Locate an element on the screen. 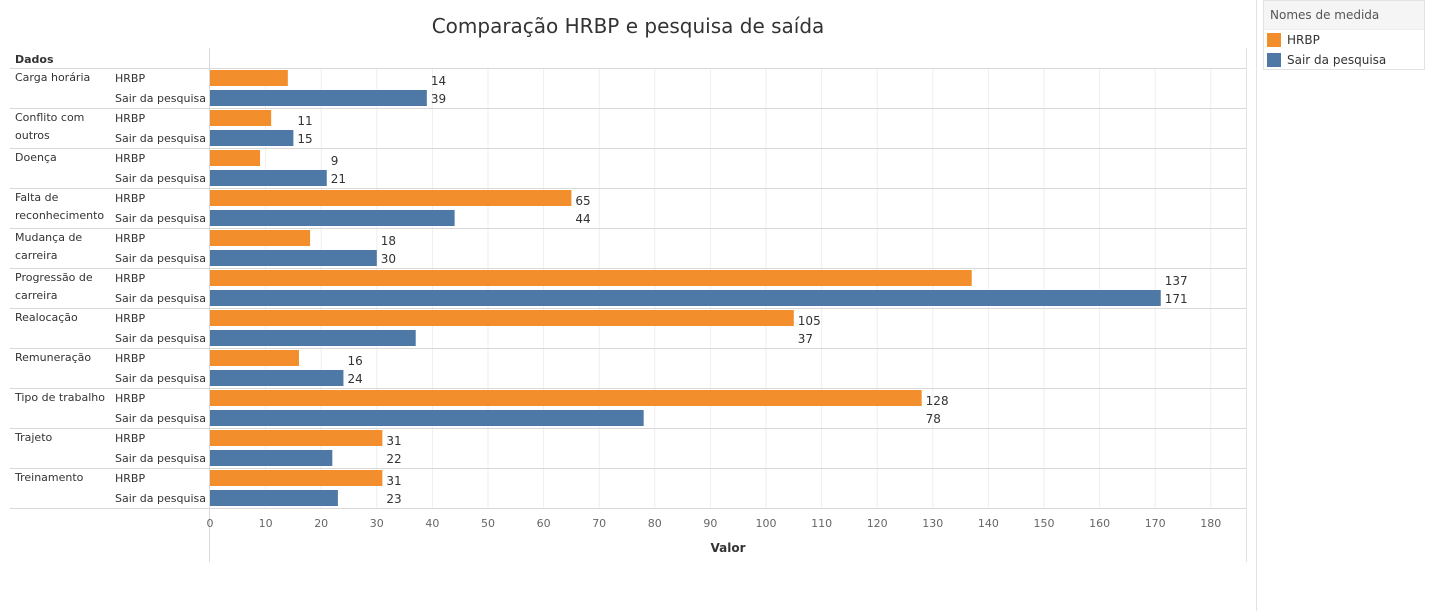 The height and width of the screenshot is (611, 1433). legend-item-sair-da-pesquisa: Sair da pesquisa is located at coordinates (1344, 60).